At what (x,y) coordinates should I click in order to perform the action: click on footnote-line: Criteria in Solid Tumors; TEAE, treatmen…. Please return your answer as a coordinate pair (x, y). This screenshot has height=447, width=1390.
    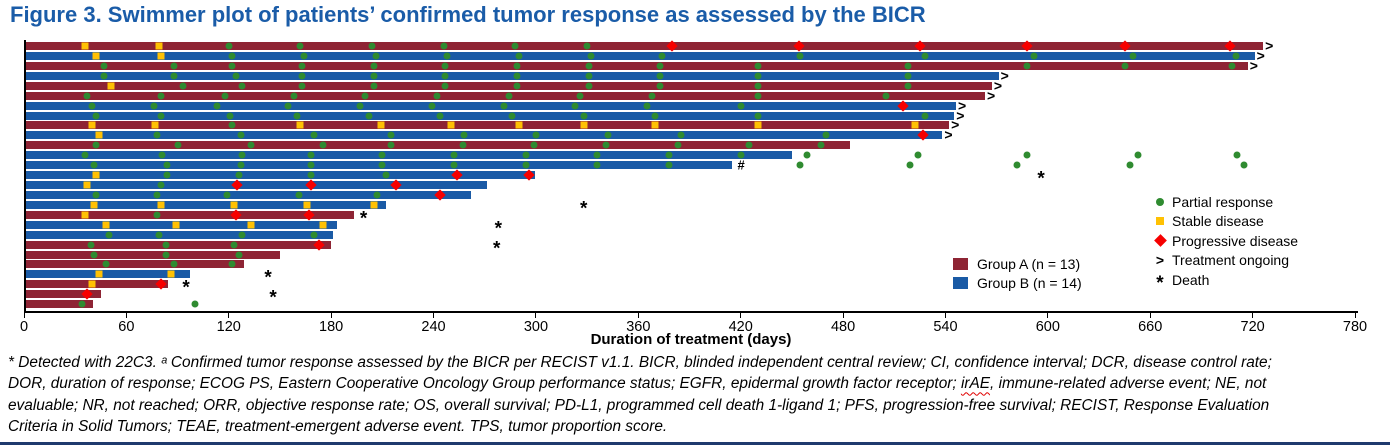
    Looking at the image, I should click on (338, 426).